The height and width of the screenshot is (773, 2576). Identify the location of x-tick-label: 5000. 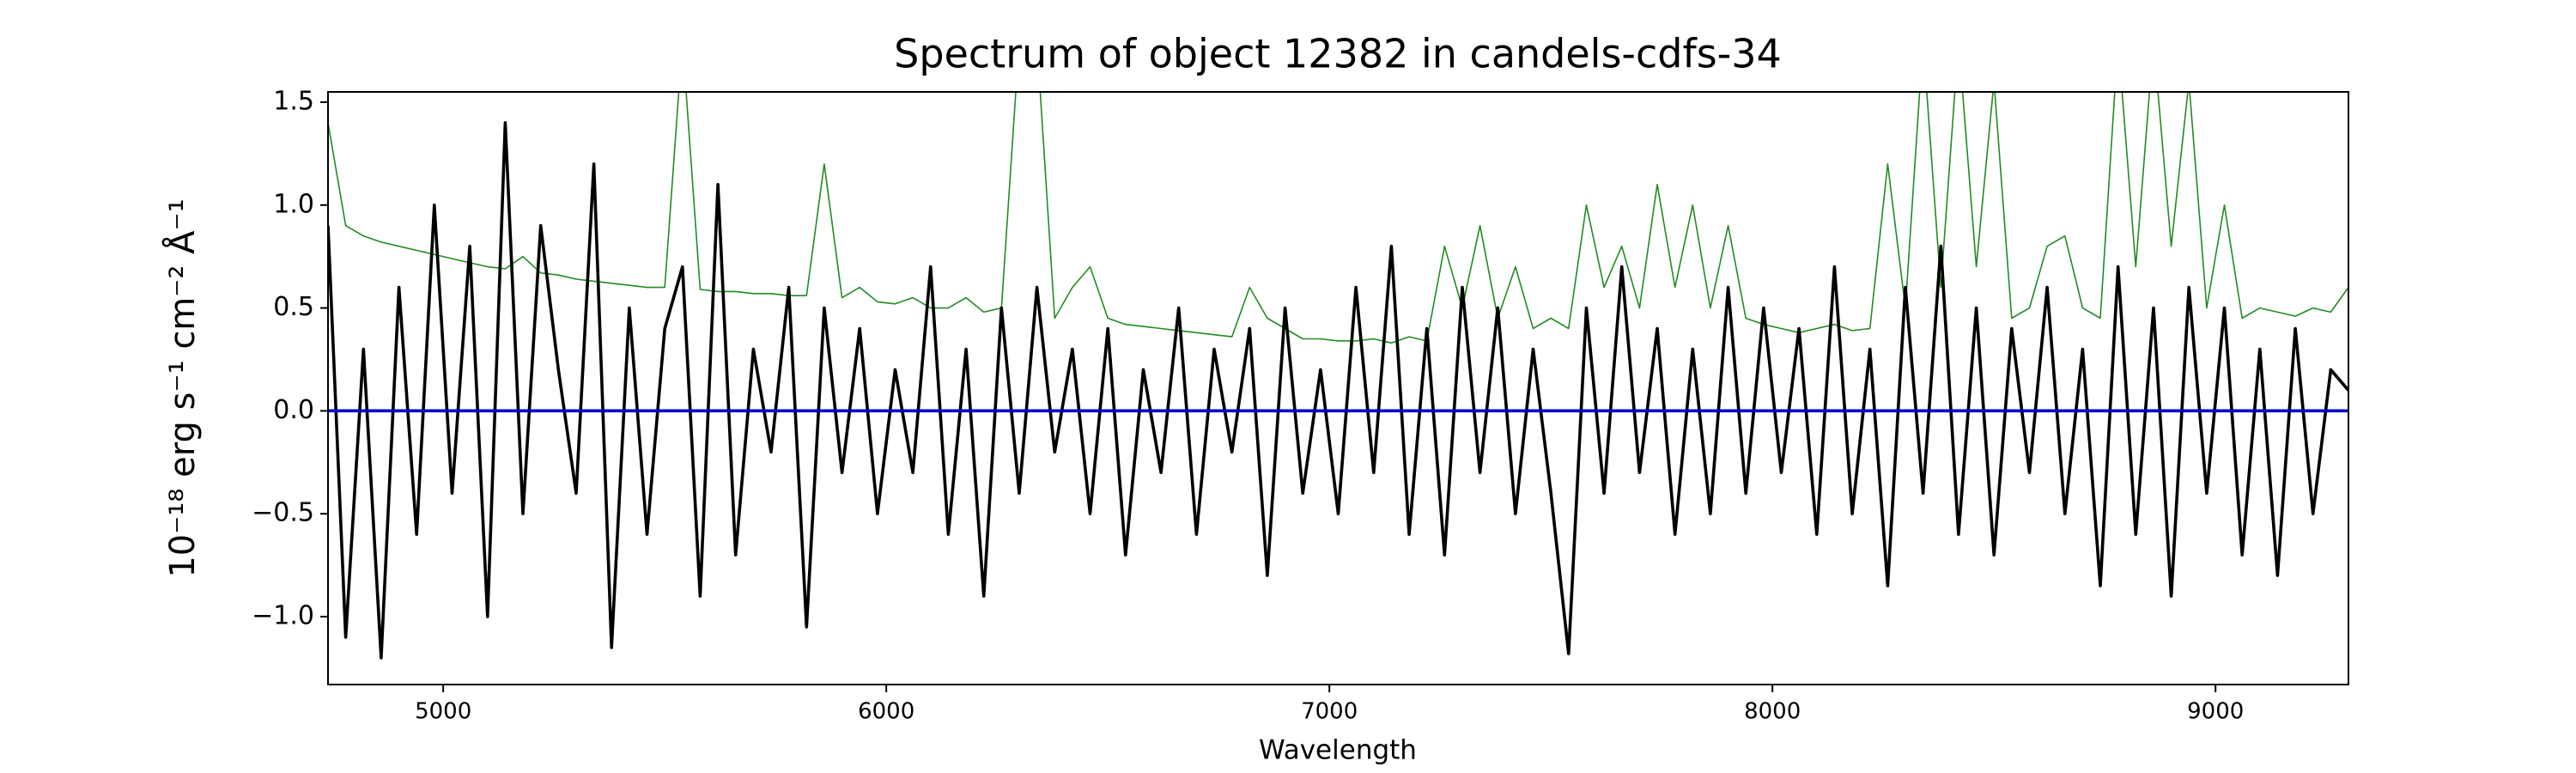
(443, 712).